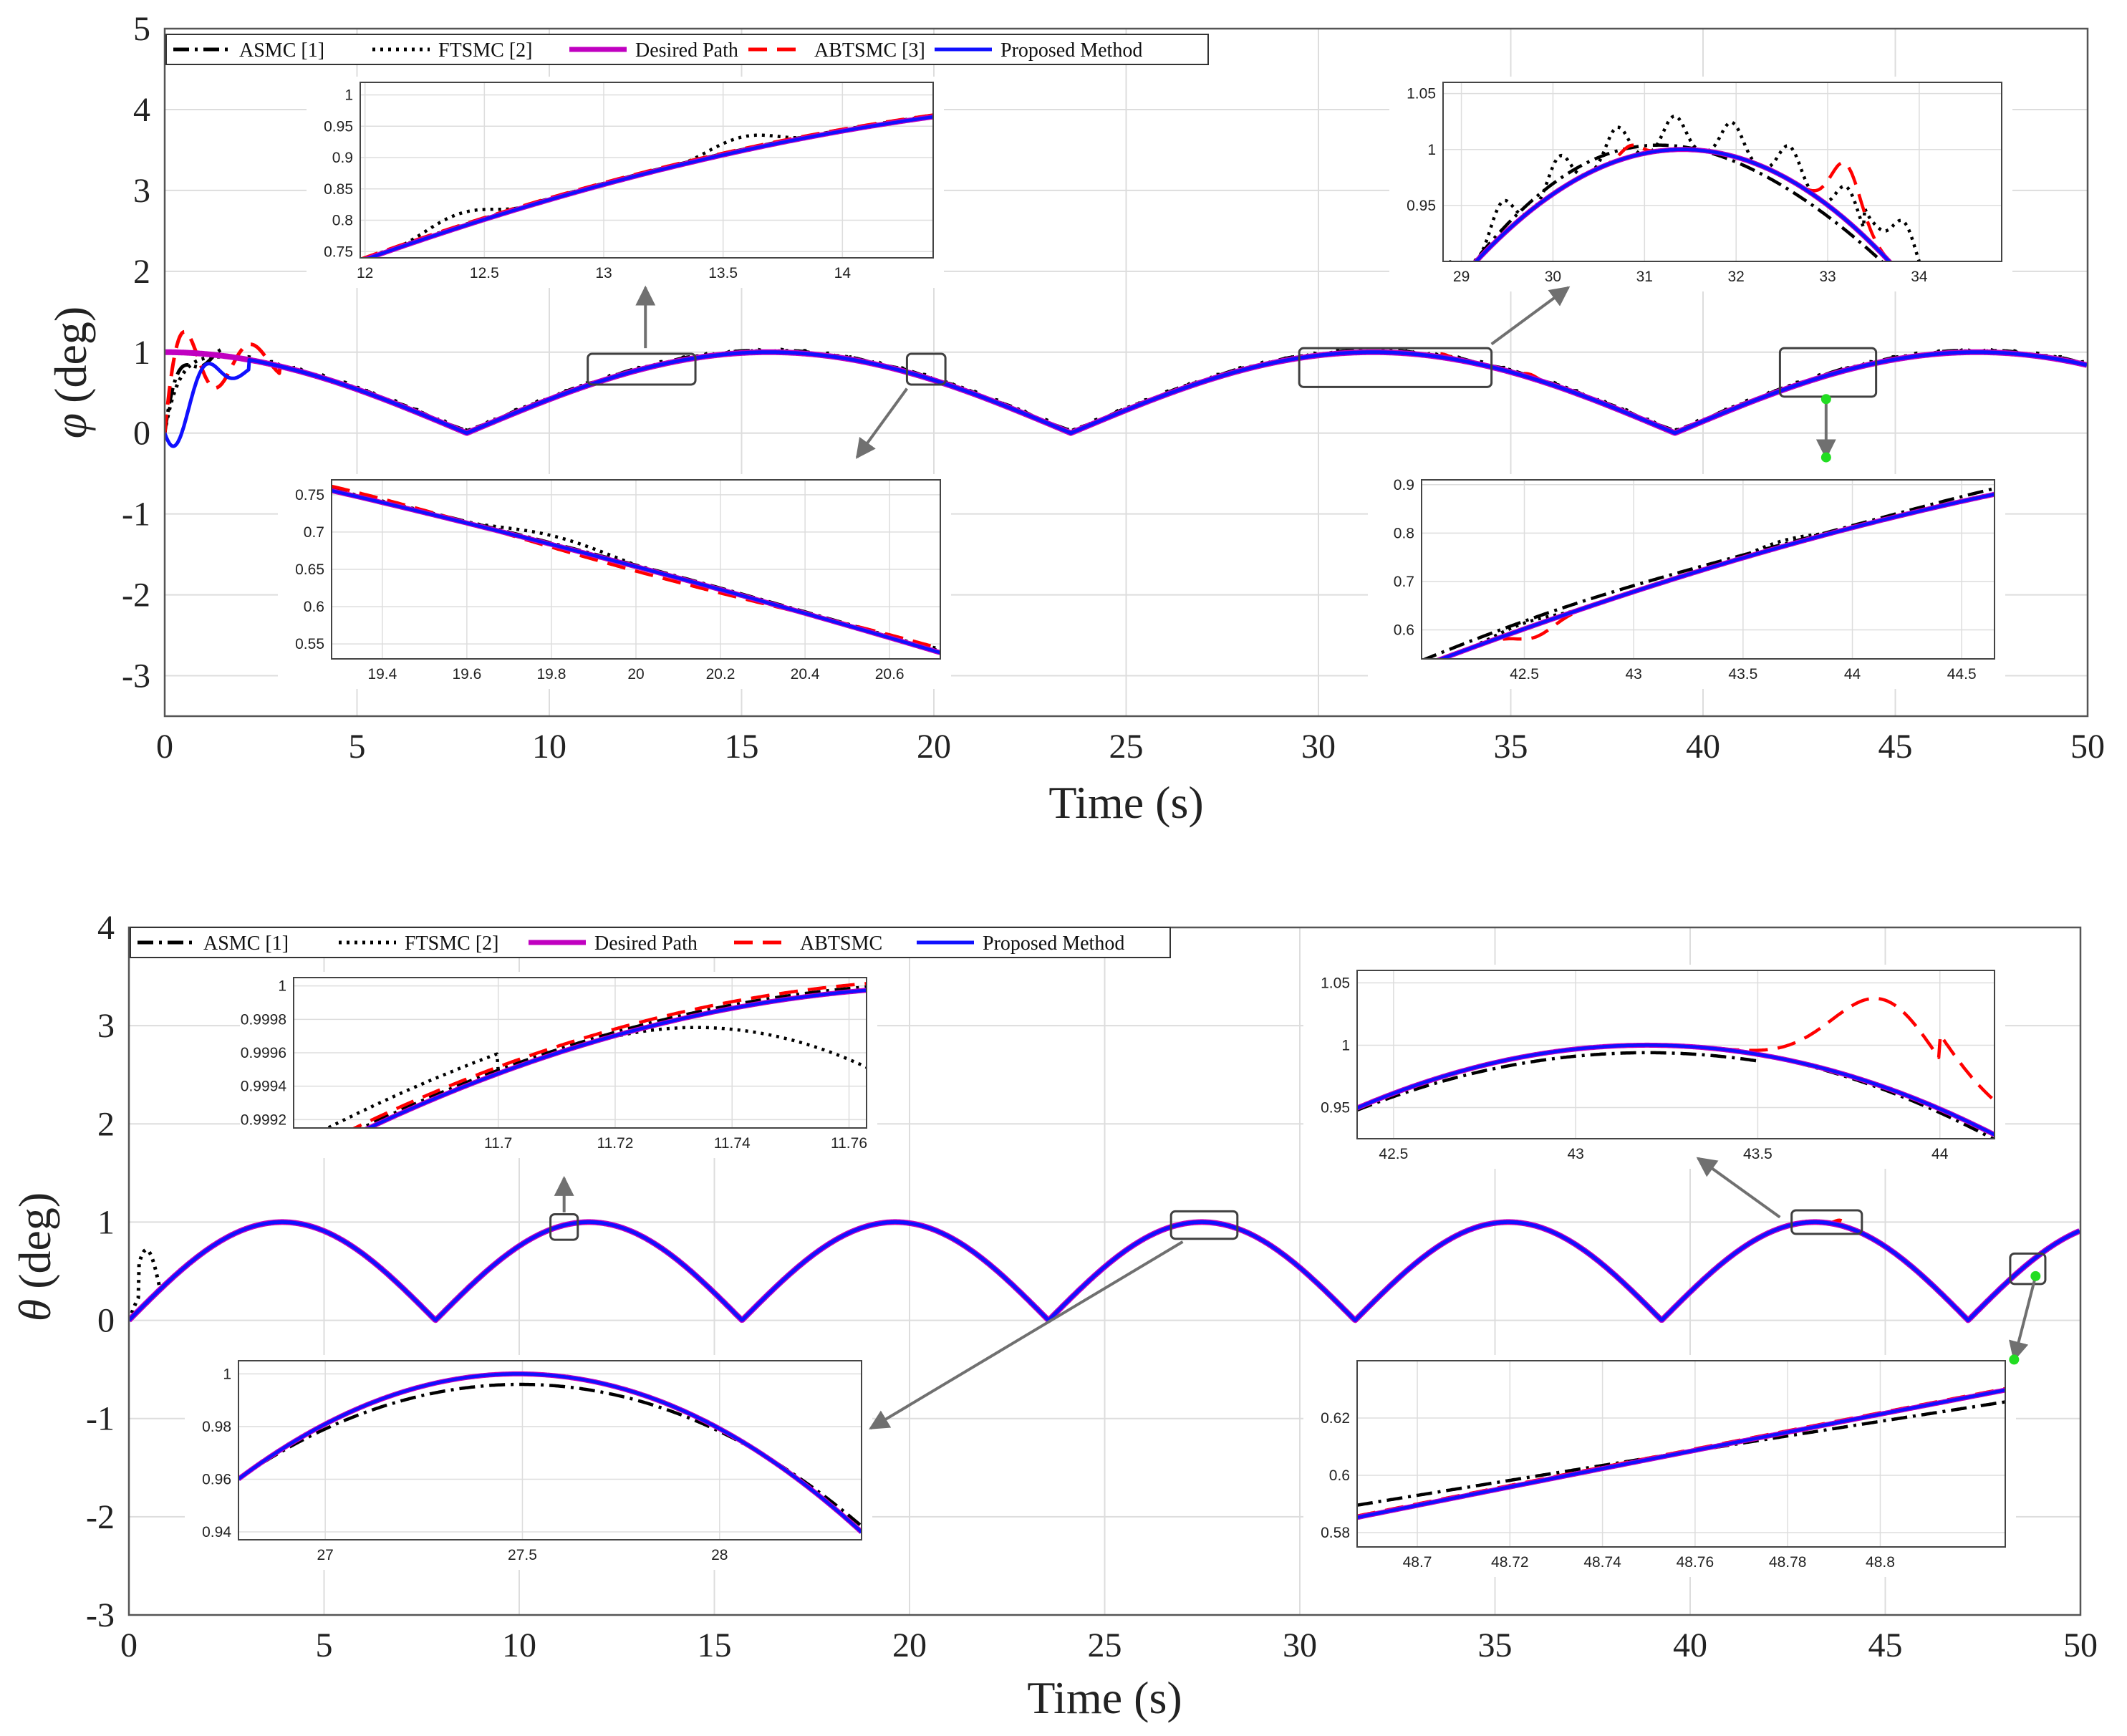 Image resolution: width=2127 pixels, height=1736 pixels. Describe the element at coordinates (216, 1427) in the screenshot. I see `zoom-y-tick: 0.98` at that location.